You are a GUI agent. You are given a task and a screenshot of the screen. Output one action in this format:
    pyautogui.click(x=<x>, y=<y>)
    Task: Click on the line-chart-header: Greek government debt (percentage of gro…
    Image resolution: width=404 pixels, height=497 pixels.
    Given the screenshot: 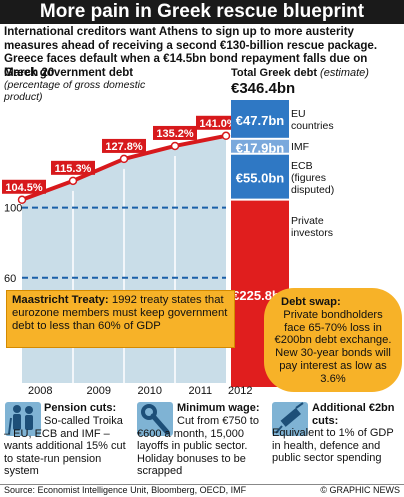 What is the action you would take?
    pyautogui.click(x=114, y=85)
    